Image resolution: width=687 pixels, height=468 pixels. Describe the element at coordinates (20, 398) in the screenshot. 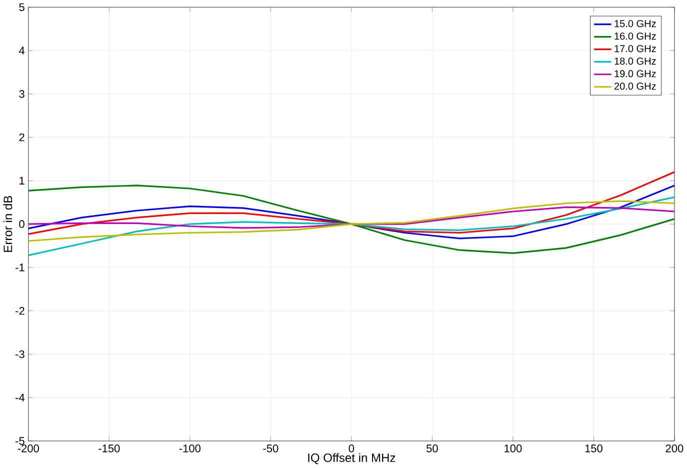

I see `y-tick-label: -4` at that location.